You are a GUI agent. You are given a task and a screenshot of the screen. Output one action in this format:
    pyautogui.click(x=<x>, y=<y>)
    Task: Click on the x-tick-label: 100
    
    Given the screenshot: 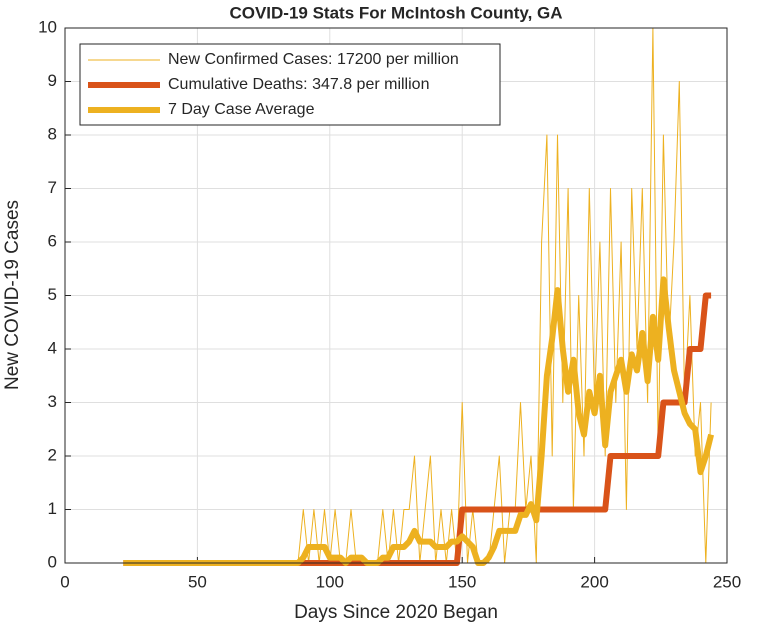 What is the action you would take?
    pyautogui.click(x=330, y=581)
    